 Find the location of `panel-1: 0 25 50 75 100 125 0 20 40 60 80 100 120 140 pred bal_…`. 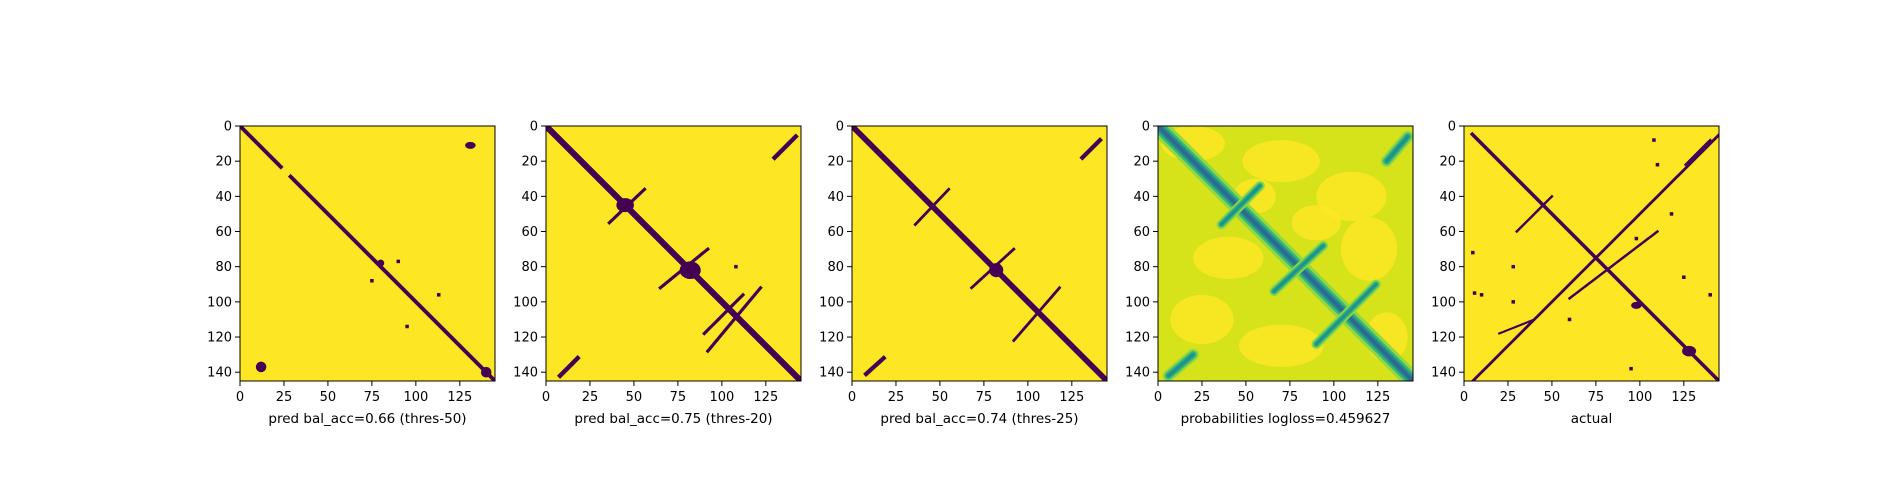

panel-1: 0 25 50 75 100 125 0 20 40 60 80 100 120 140 pred bal_… is located at coordinates (351, 273).